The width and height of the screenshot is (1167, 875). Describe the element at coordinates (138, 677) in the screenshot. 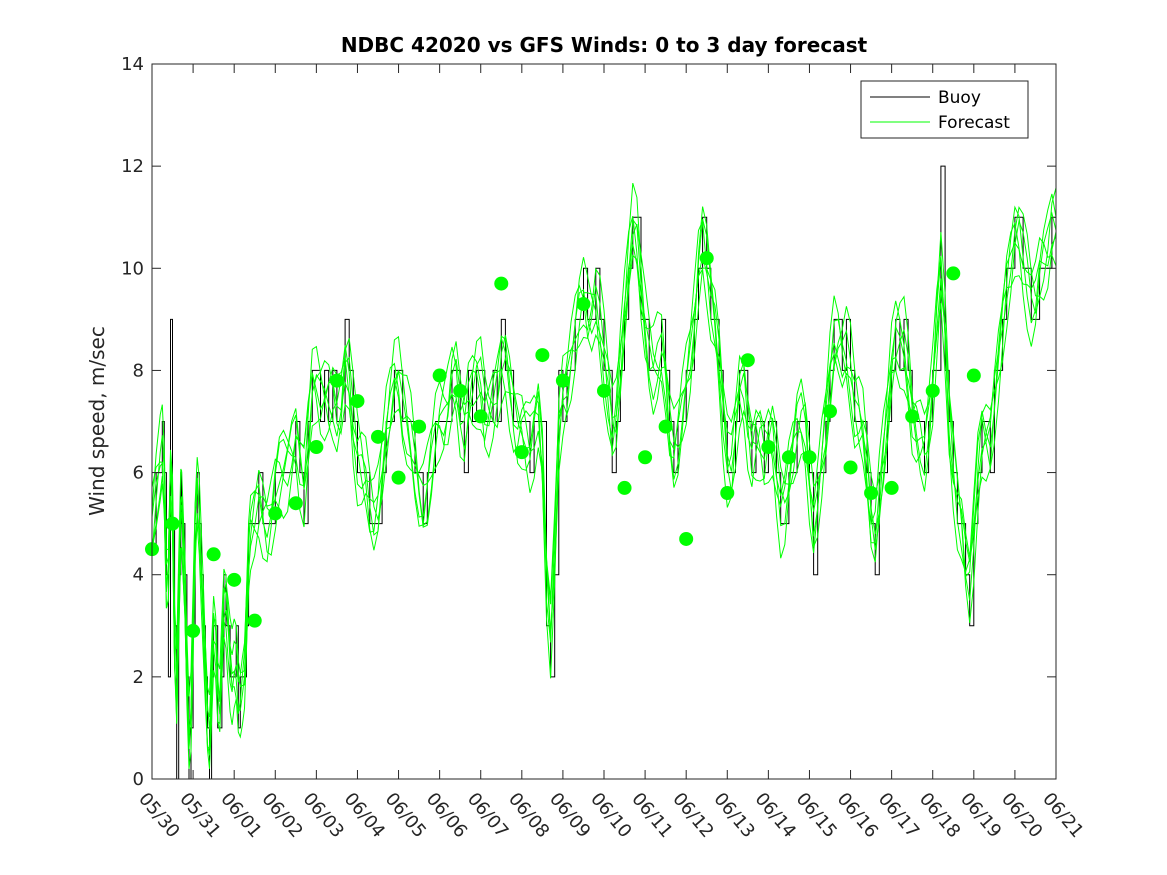

I see `y-tick-label: 2` at that location.